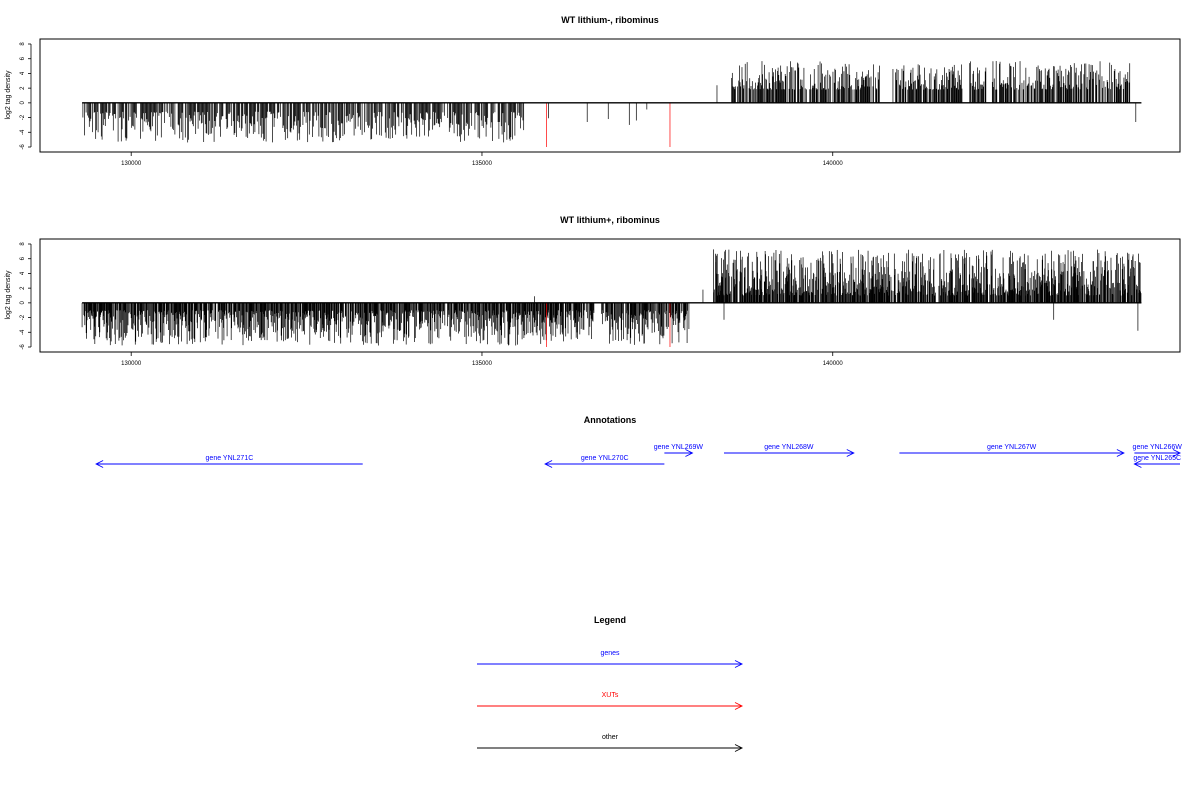 Image resolution: width=1200 pixels, height=800 pixels. I want to click on gene-arrow: gene YNL268W, so click(789, 450).